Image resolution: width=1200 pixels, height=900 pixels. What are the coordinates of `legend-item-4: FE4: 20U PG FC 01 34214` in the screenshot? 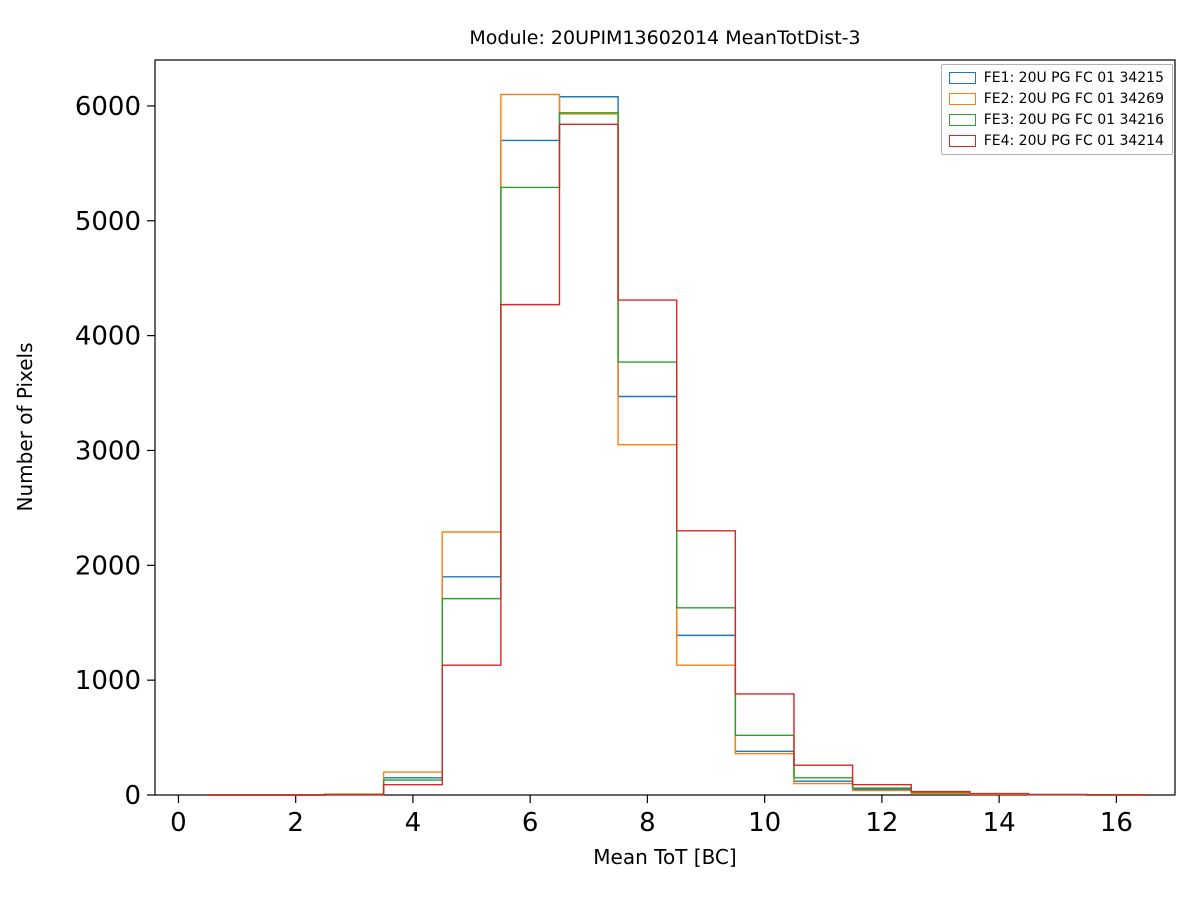 It's located at (1056, 141).